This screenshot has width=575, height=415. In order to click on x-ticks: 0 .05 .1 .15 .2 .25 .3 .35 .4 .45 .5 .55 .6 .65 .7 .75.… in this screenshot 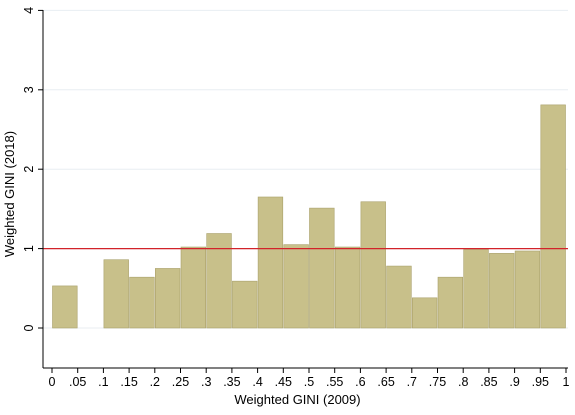, I will do `click(309, 378)`.